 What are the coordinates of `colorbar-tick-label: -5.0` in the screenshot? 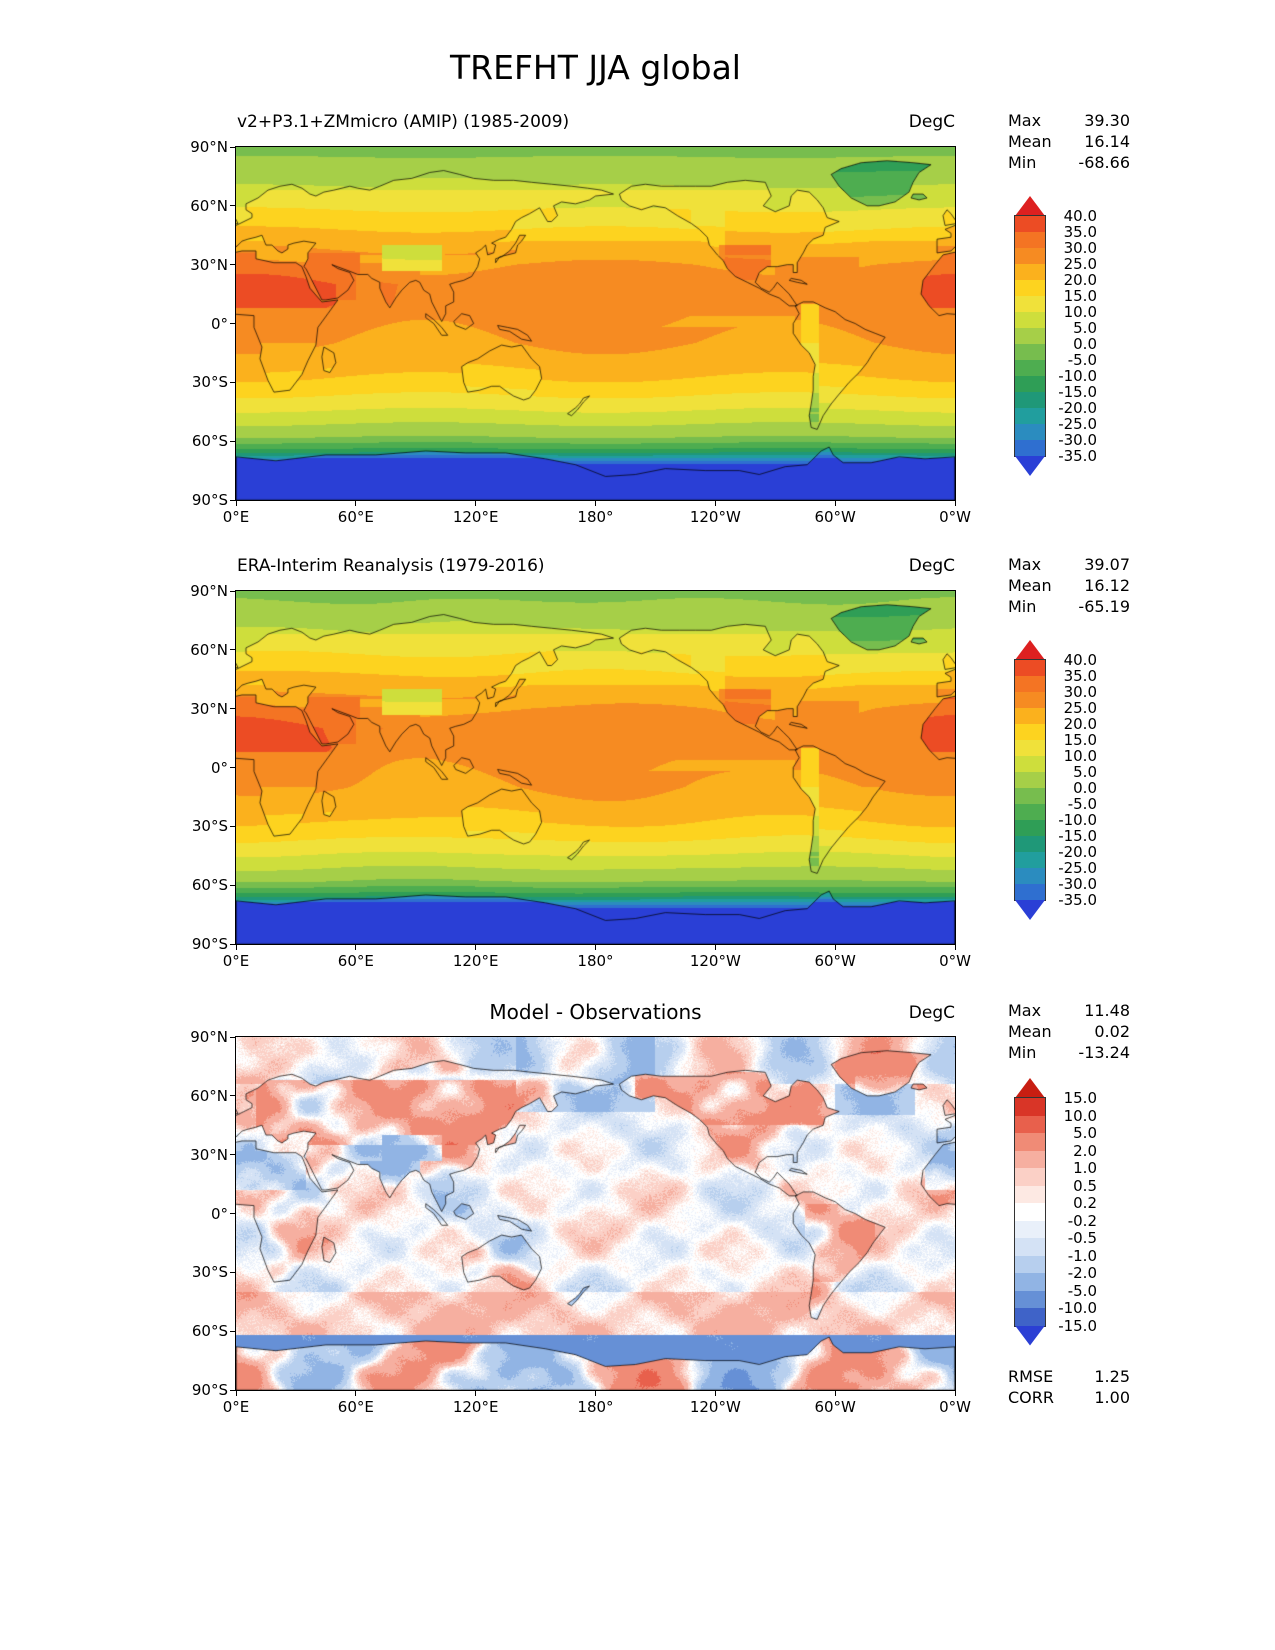 It's located at (1082, 360).